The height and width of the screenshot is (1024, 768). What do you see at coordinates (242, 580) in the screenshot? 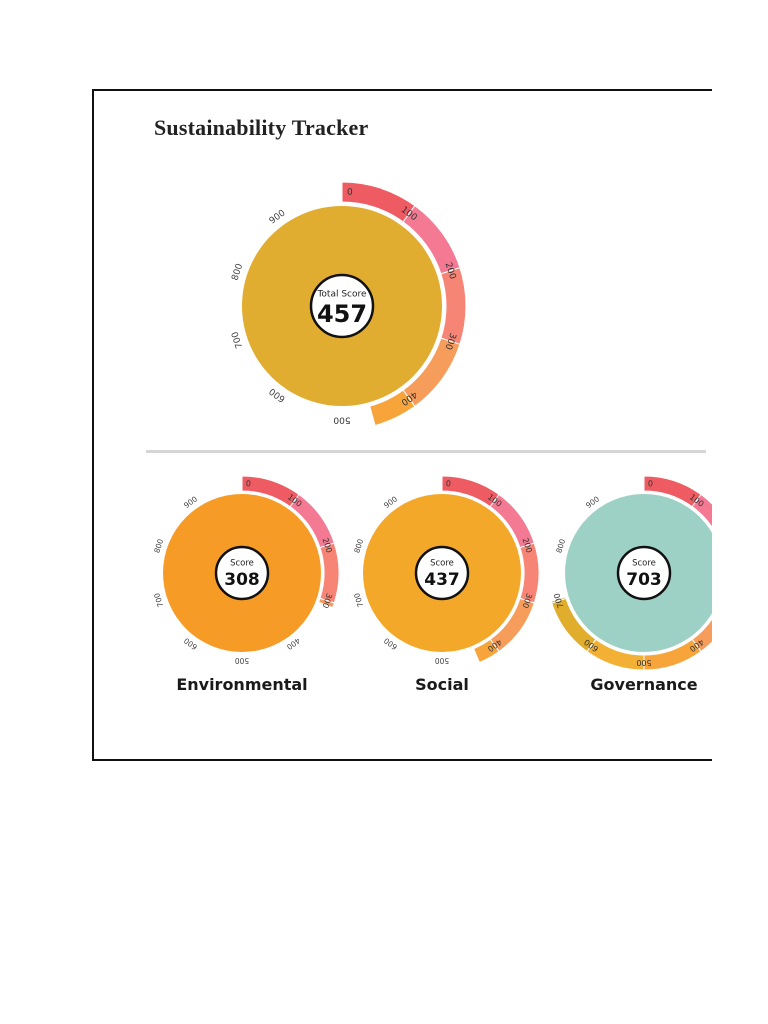
I see `environmental-score-value: 308` at bounding box center [242, 580].